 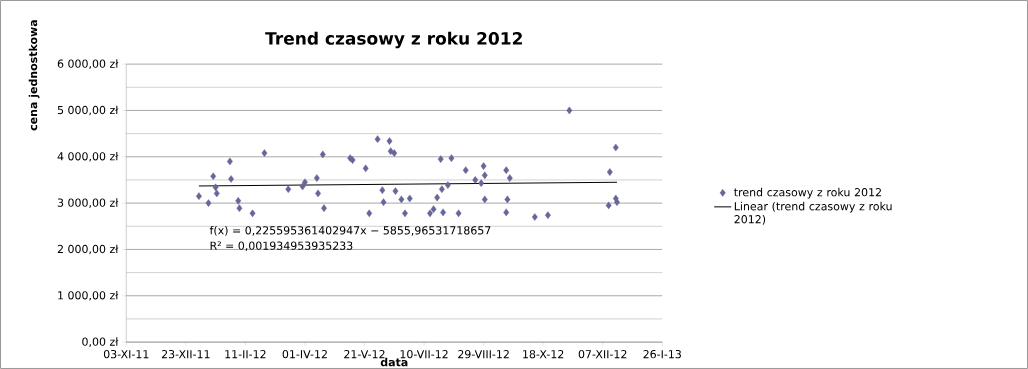 What do you see at coordinates (126, 354) in the screenshot?
I see `x-tick-label: 03-XI-11` at bounding box center [126, 354].